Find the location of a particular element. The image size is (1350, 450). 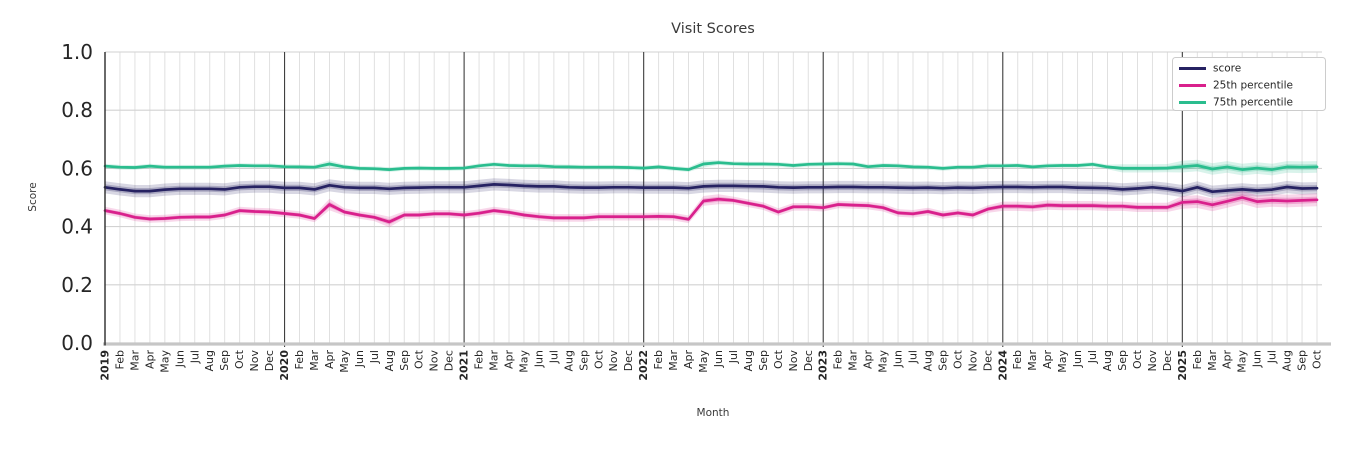

x-tick-label-year: 2024 is located at coordinates (1002, 365).